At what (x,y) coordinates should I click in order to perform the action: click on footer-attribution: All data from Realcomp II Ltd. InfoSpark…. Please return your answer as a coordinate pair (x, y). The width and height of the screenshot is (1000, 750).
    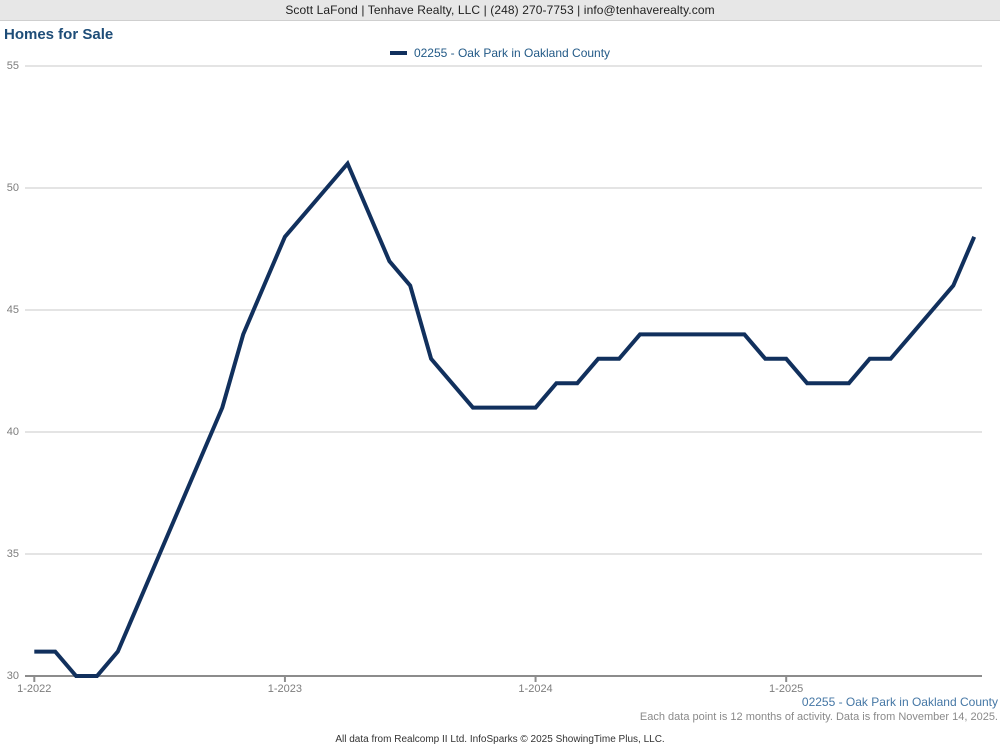
    Looking at the image, I should click on (500, 739).